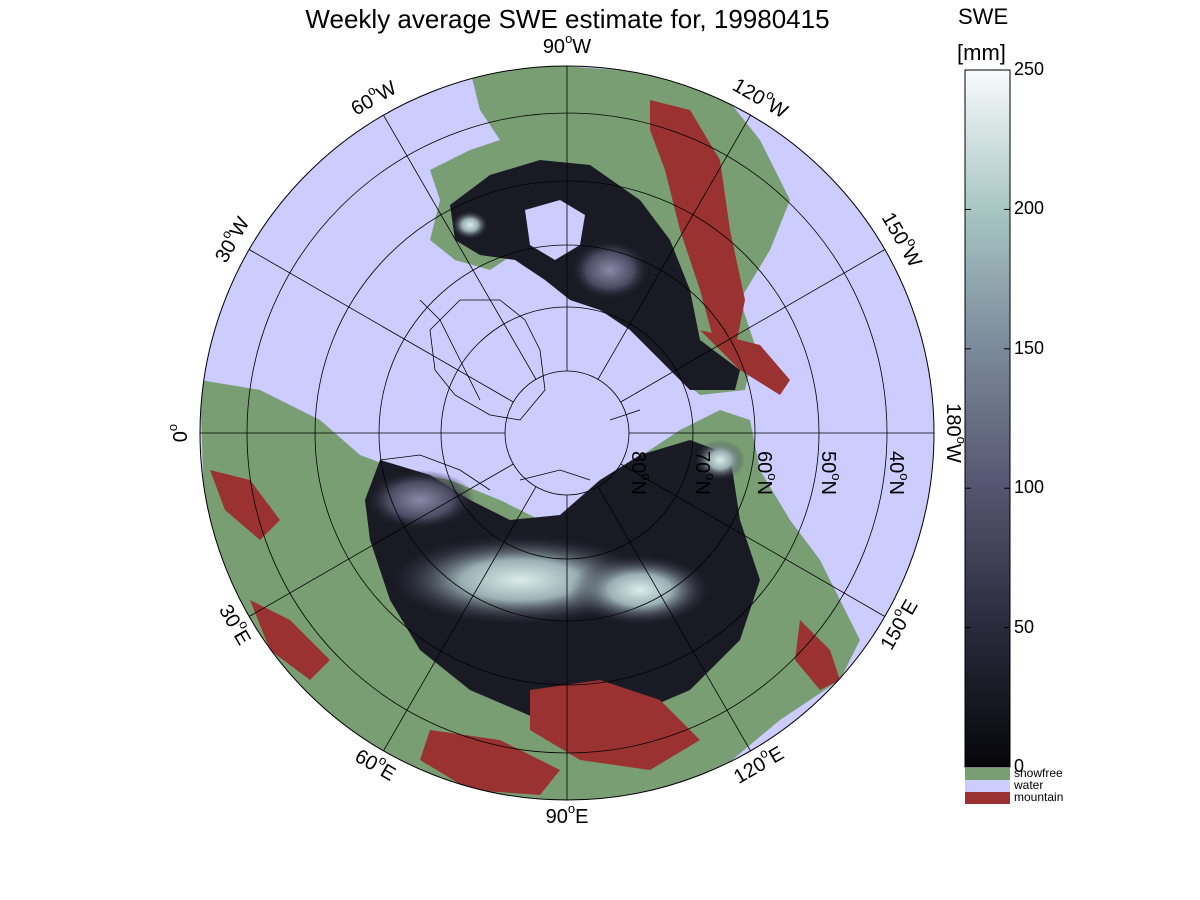 This screenshot has height=900, width=1200. I want to click on european-mountains, so click(245, 505).